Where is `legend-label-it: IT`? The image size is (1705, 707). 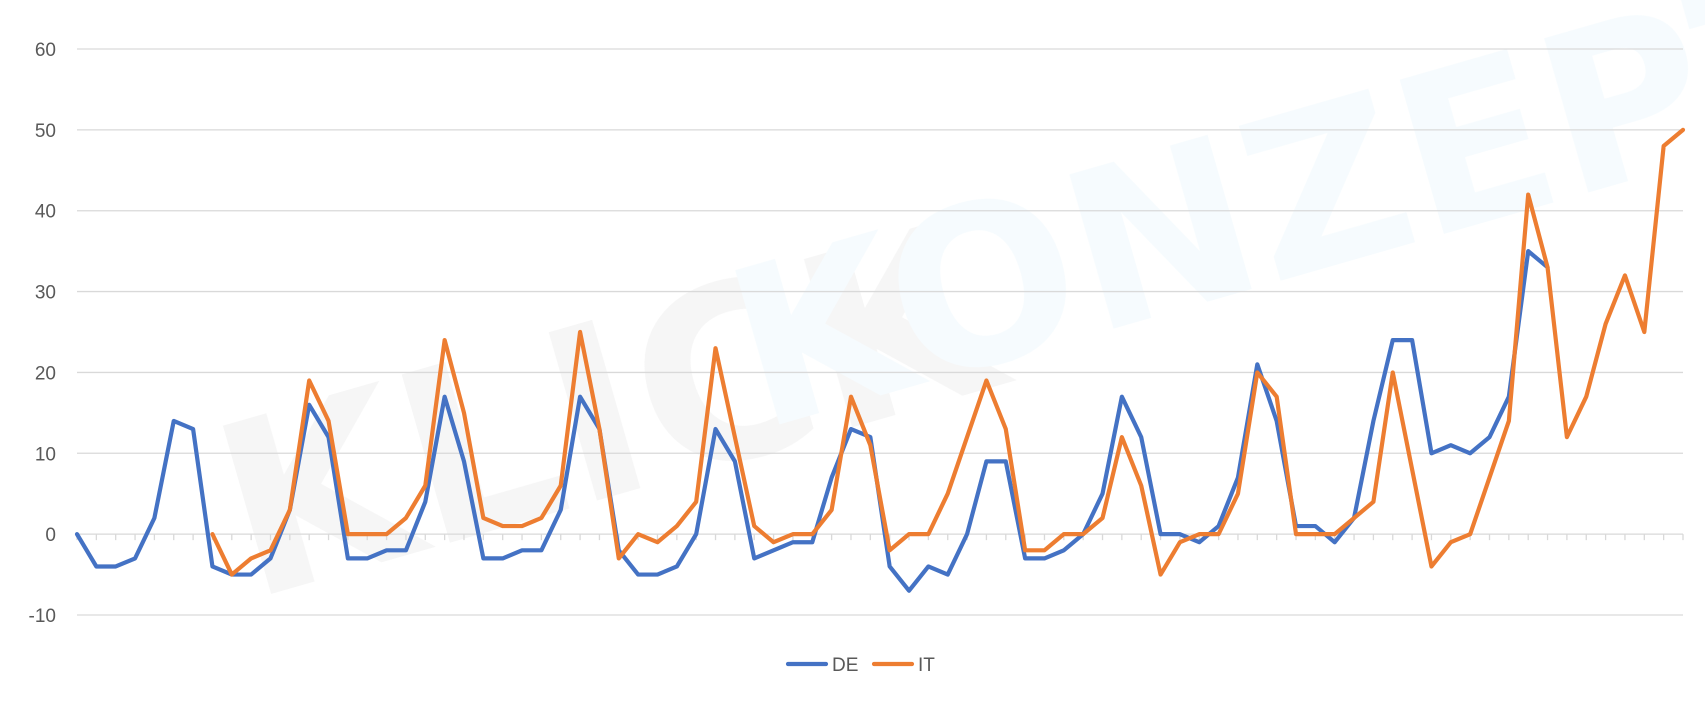
legend-label-it: IT is located at coordinates (926, 665).